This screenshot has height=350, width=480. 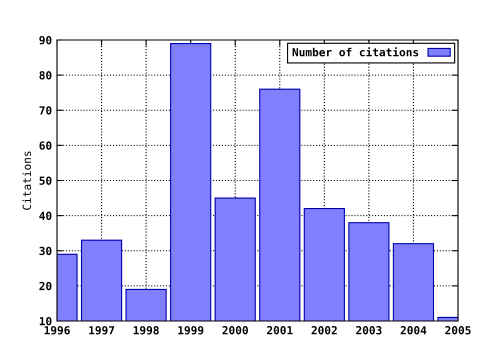 I want to click on y-tick-label: 20, so click(x=45, y=286).